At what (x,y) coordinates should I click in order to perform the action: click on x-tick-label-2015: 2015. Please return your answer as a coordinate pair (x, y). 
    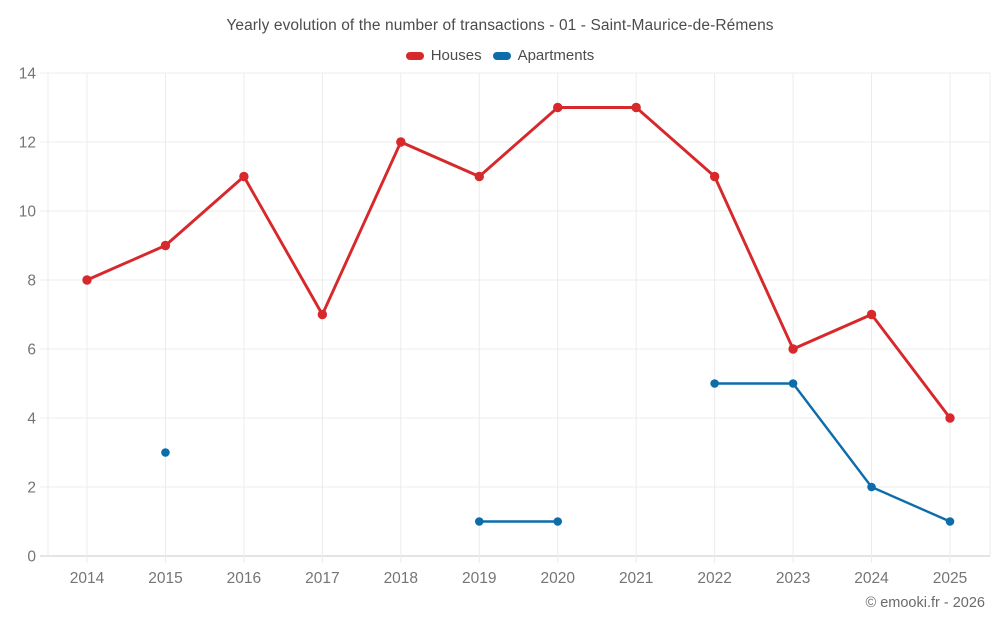
    Looking at the image, I should click on (165, 578).